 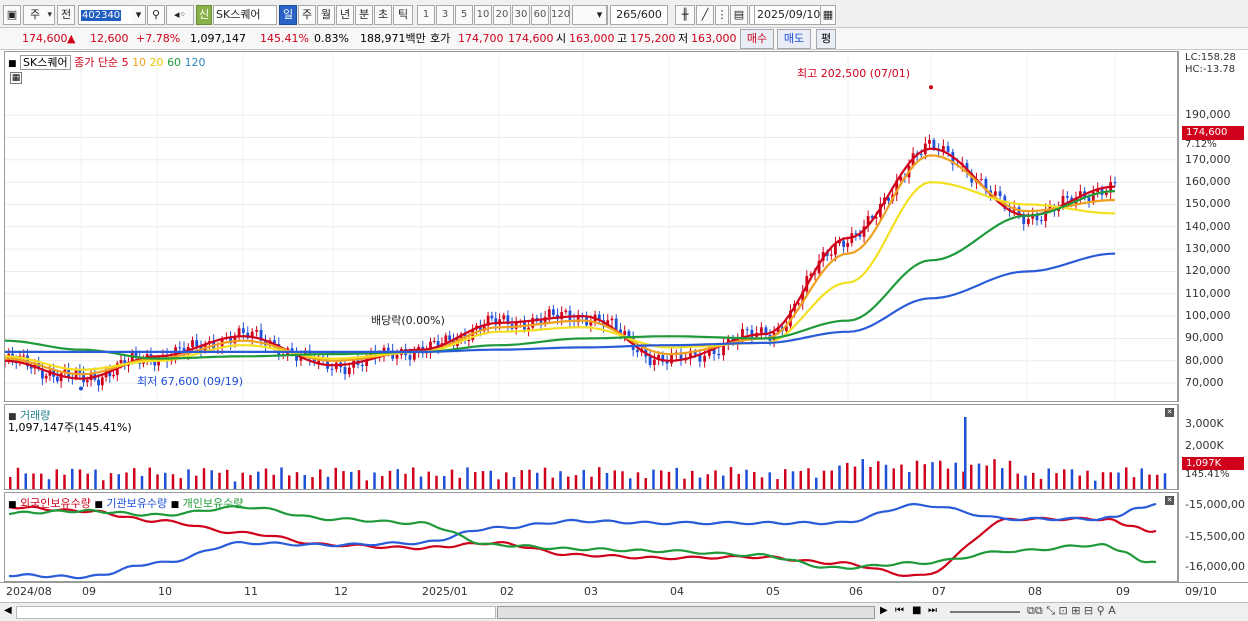 I want to click on minute-step-20: 20, so click(x=502, y=15).